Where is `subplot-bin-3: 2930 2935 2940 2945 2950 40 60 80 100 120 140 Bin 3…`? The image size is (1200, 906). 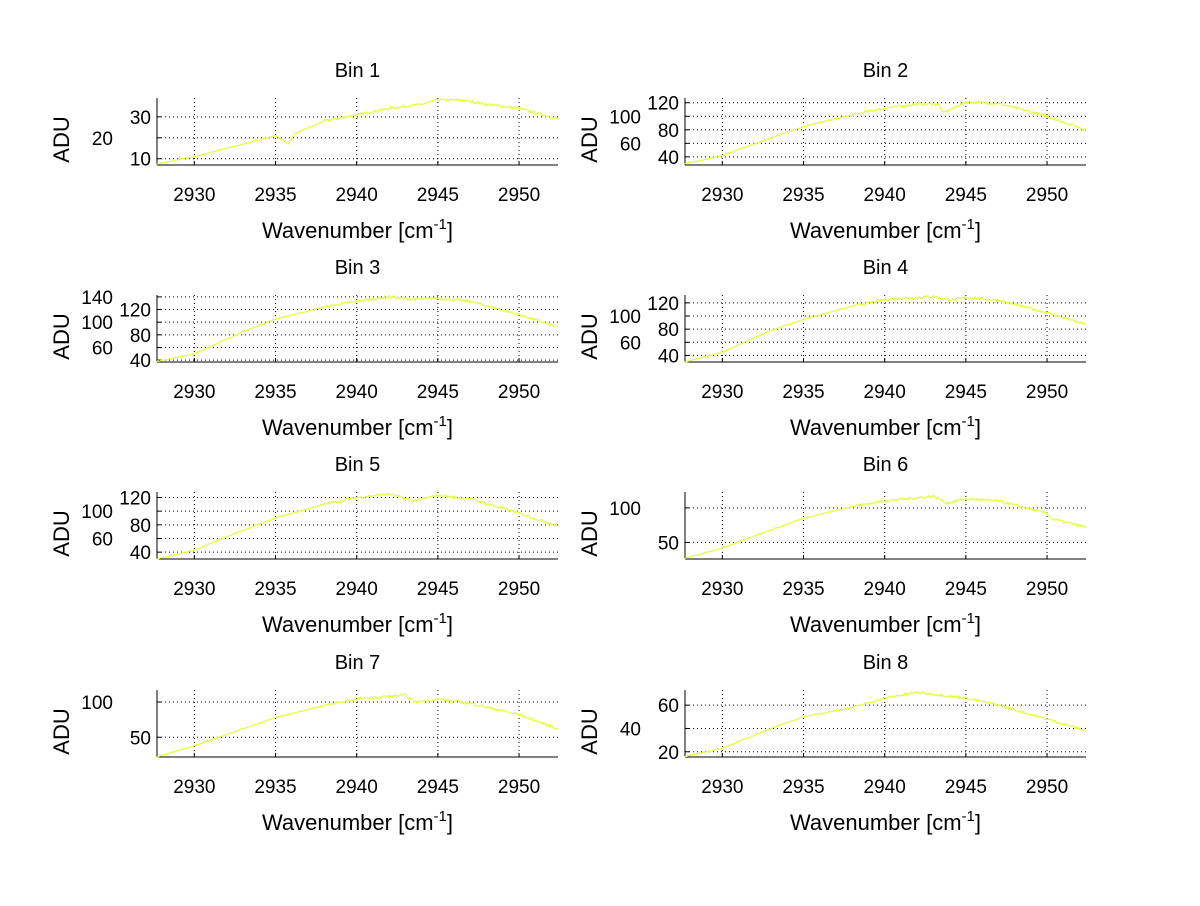 subplot-bin-3: 2930 2935 2940 2945 2950 40 60 80 100 120 140 Bin 3… is located at coordinates (304, 348).